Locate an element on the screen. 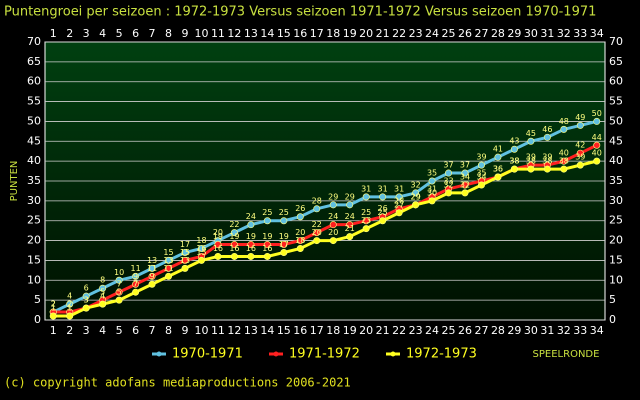  data-label: 11 is located at coordinates (135, 268).